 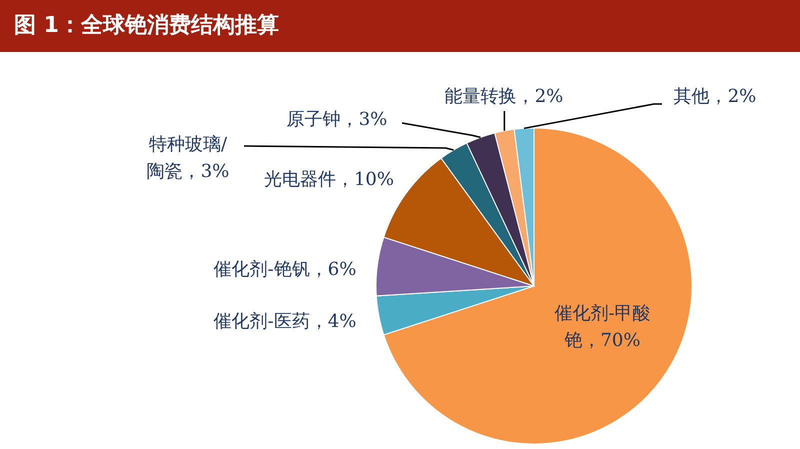 I want to click on title: 图 1：全球铯消费结构推算, so click(x=400, y=26).